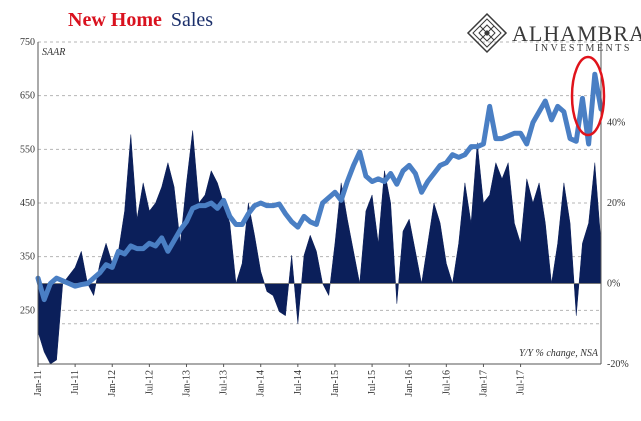  I want to click on x-tick-label: Jan-13, so click(186, 383).